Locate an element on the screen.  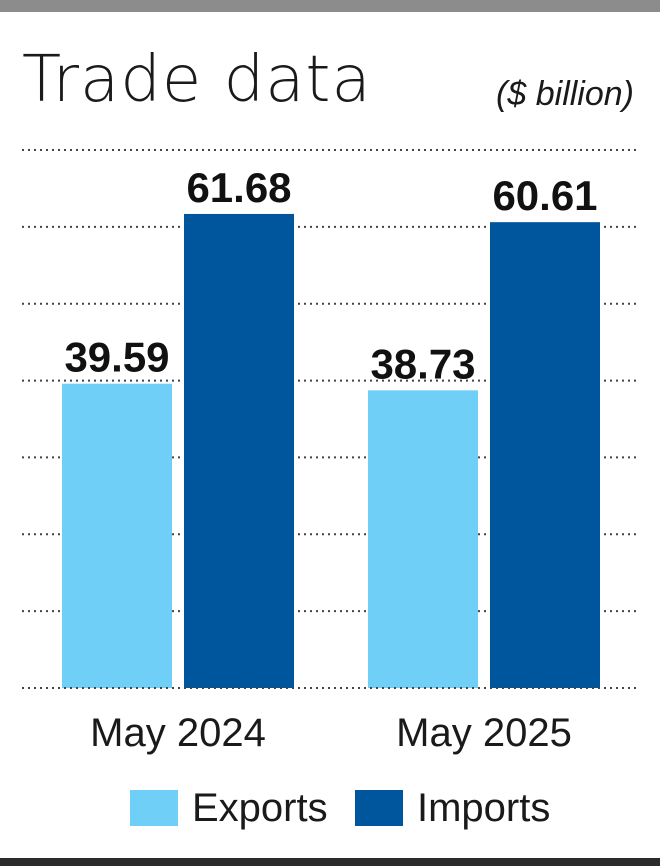
x-tick-label: May 2025 is located at coordinates (484, 733).